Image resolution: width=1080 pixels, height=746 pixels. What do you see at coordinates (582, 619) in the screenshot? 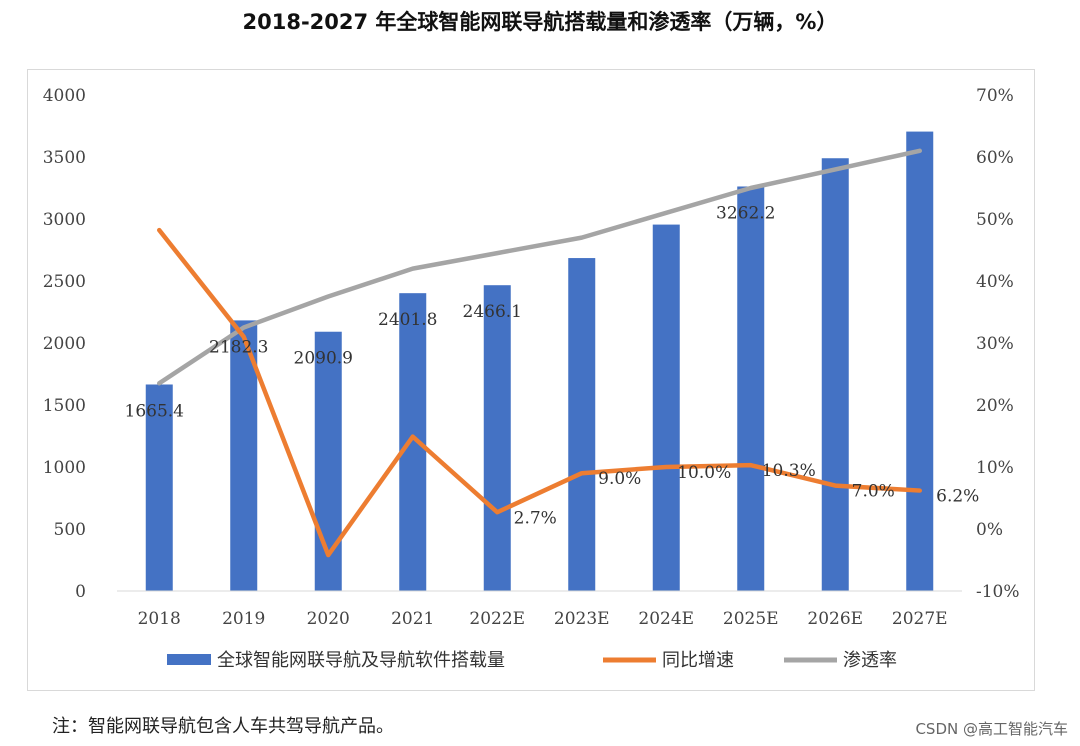
I see `x-tick-label: 2023E` at bounding box center [582, 619].